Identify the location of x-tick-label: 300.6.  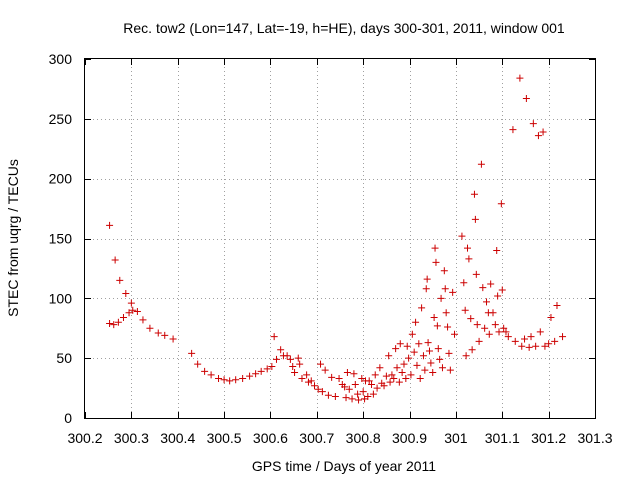
(270, 438).